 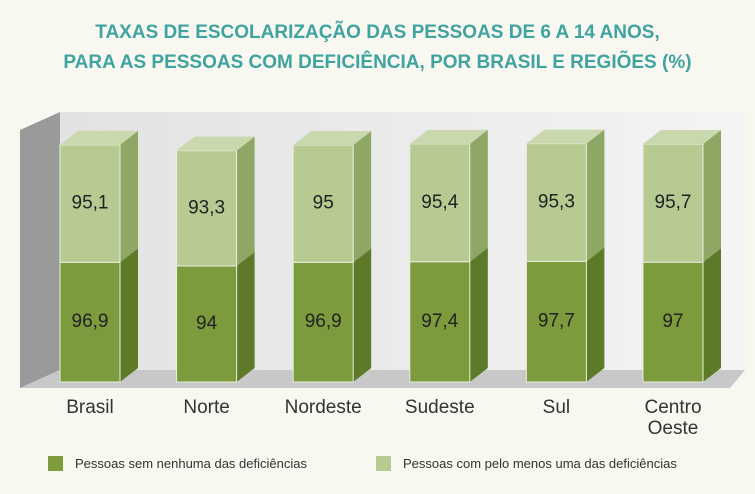 I want to click on value-label: 93,3, so click(x=206, y=207).